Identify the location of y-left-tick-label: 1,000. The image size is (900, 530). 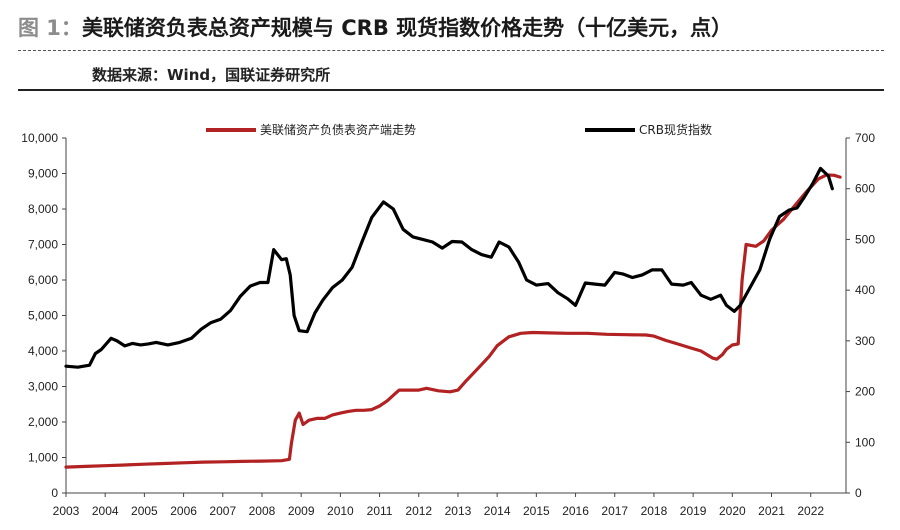
(43, 458).